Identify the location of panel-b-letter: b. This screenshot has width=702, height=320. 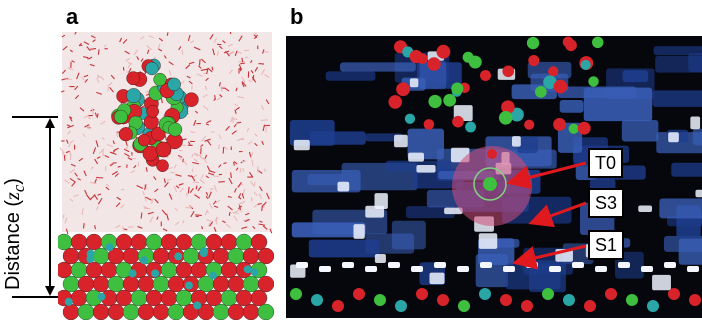
(297, 16).